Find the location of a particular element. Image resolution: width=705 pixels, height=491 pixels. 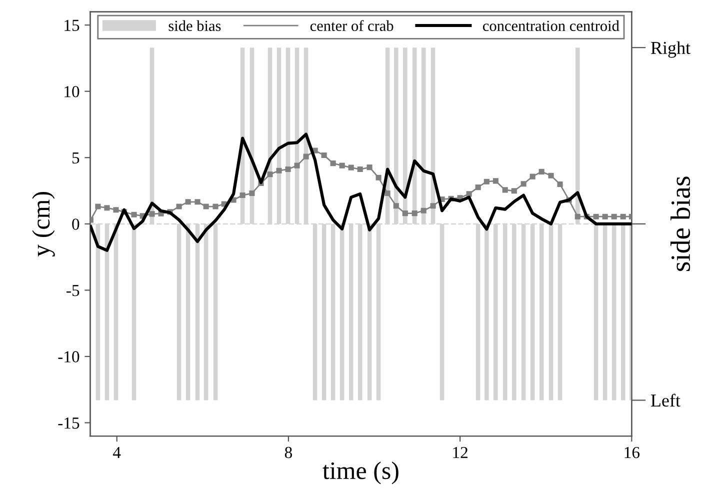

x-axis-title: time (s) is located at coordinates (360, 473).